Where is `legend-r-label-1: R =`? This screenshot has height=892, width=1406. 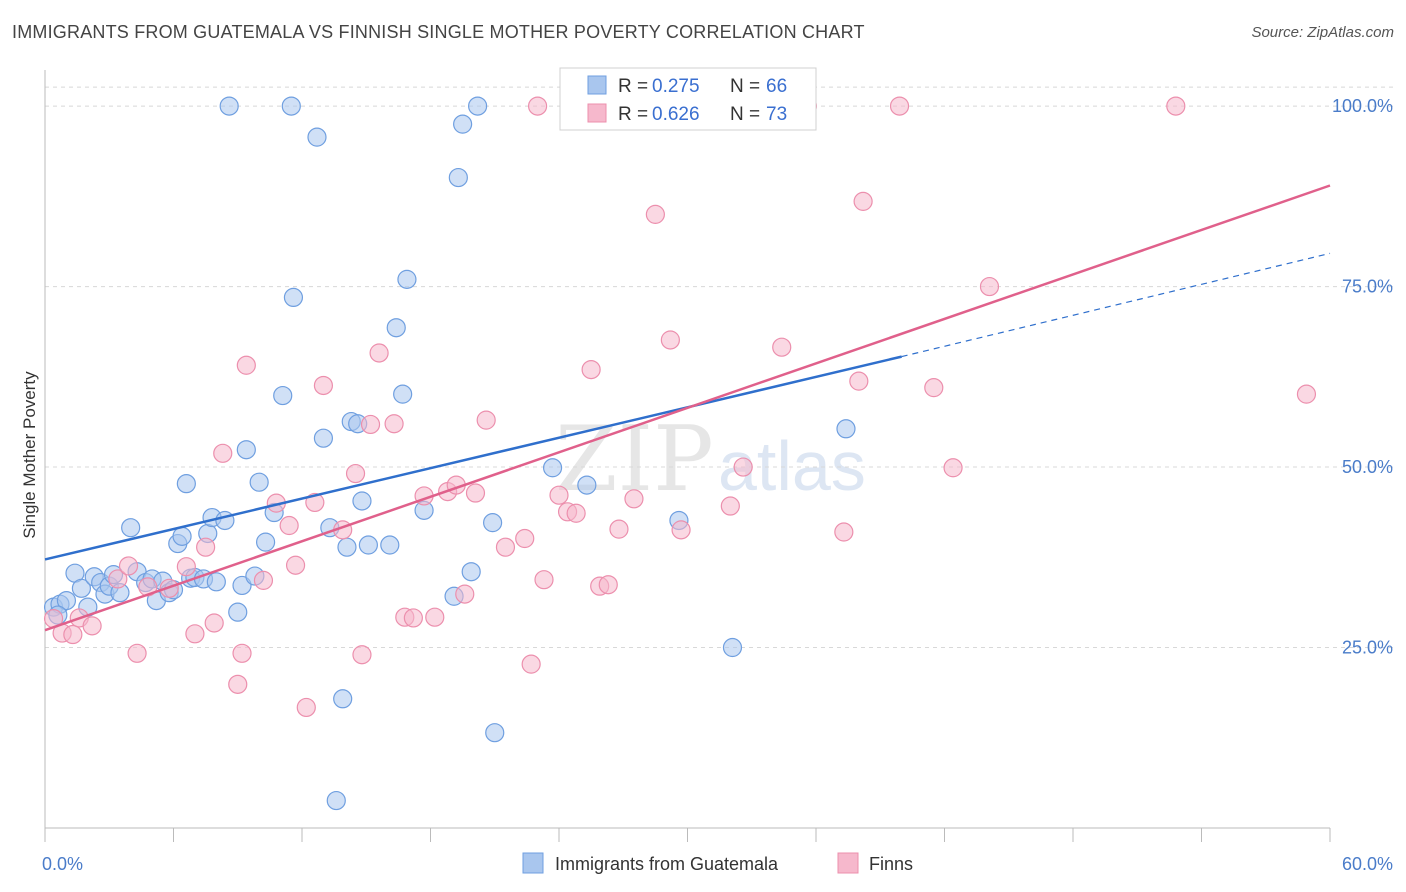
legend-r-label-1: R = is located at coordinates (633, 86).